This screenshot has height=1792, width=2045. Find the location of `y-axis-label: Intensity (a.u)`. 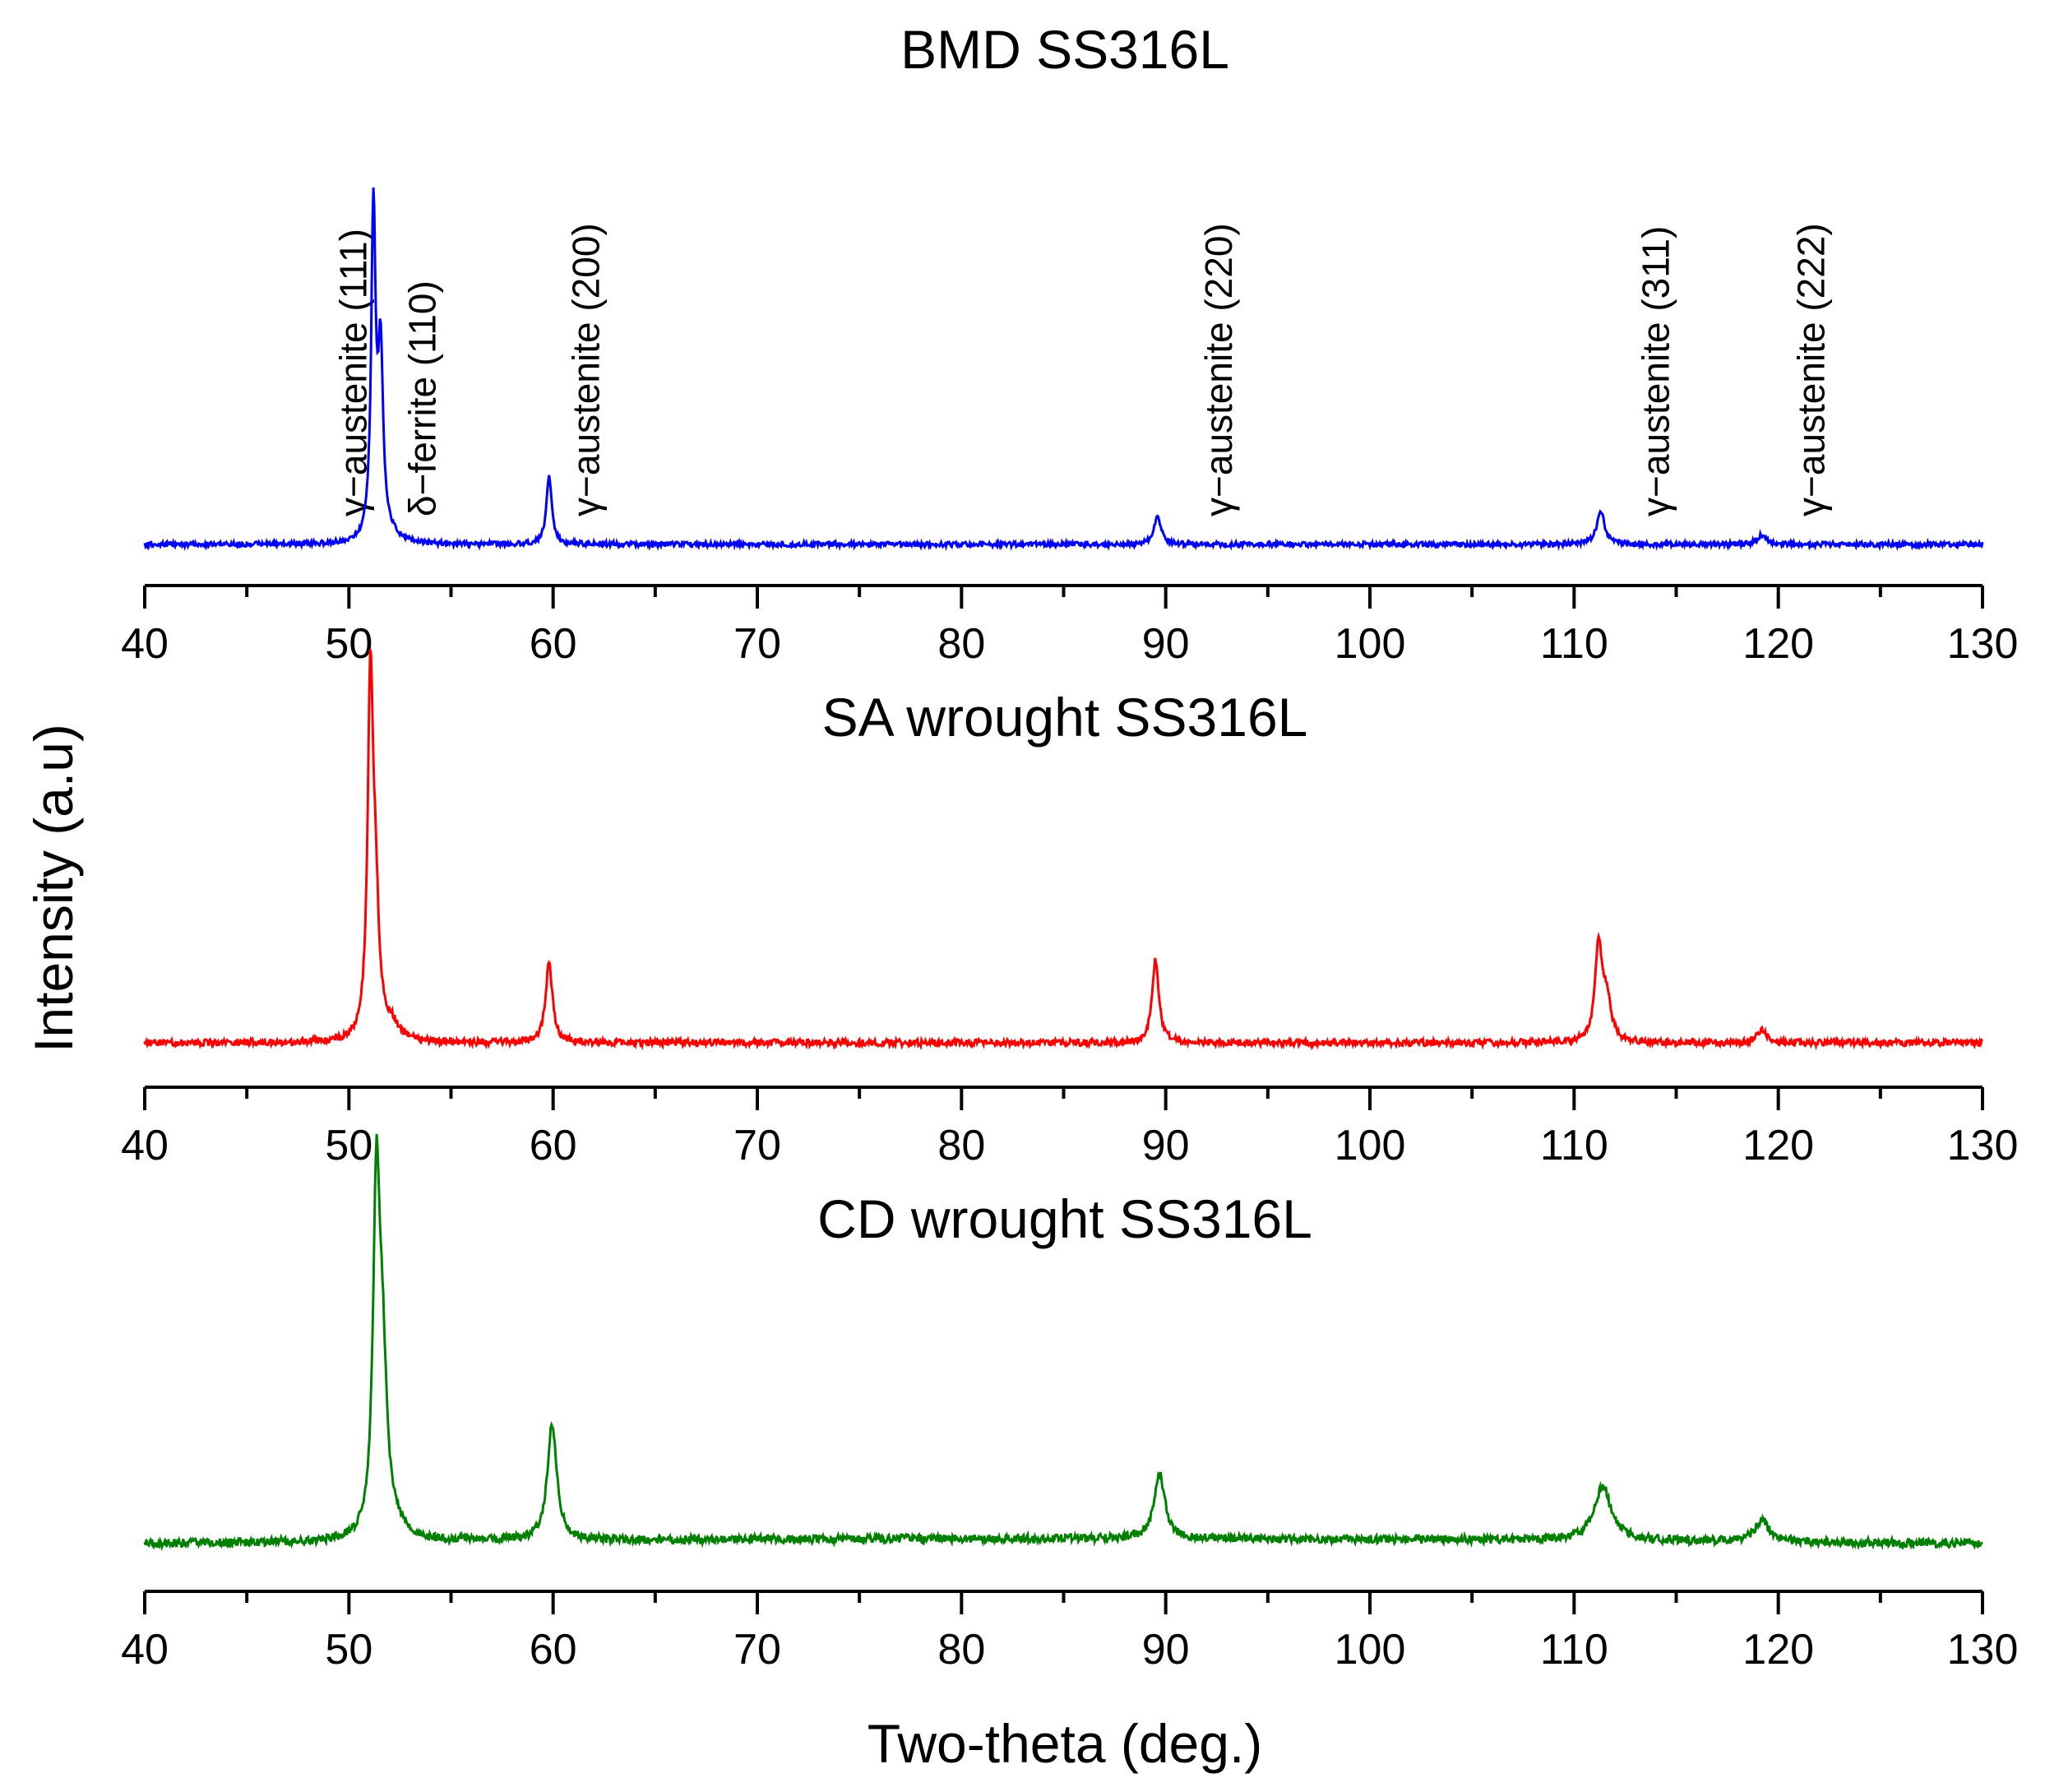

y-axis-label: Intensity (a.u) is located at coordinates (54, 888).